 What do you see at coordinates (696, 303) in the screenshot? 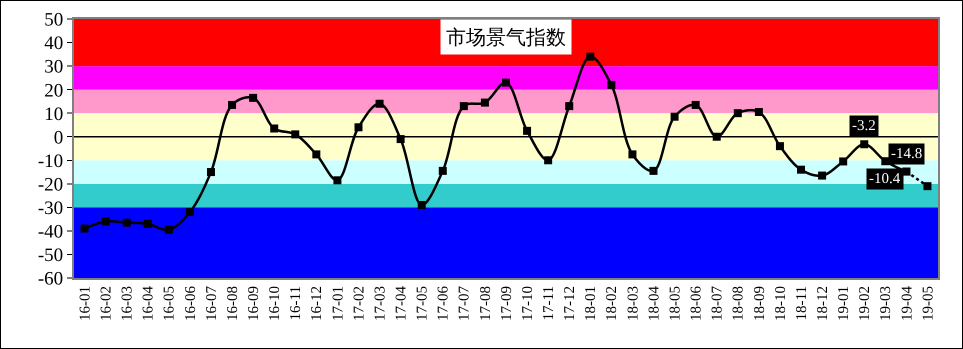
I see `x-tick-label: 18-06` at bounding box center [696, 303].